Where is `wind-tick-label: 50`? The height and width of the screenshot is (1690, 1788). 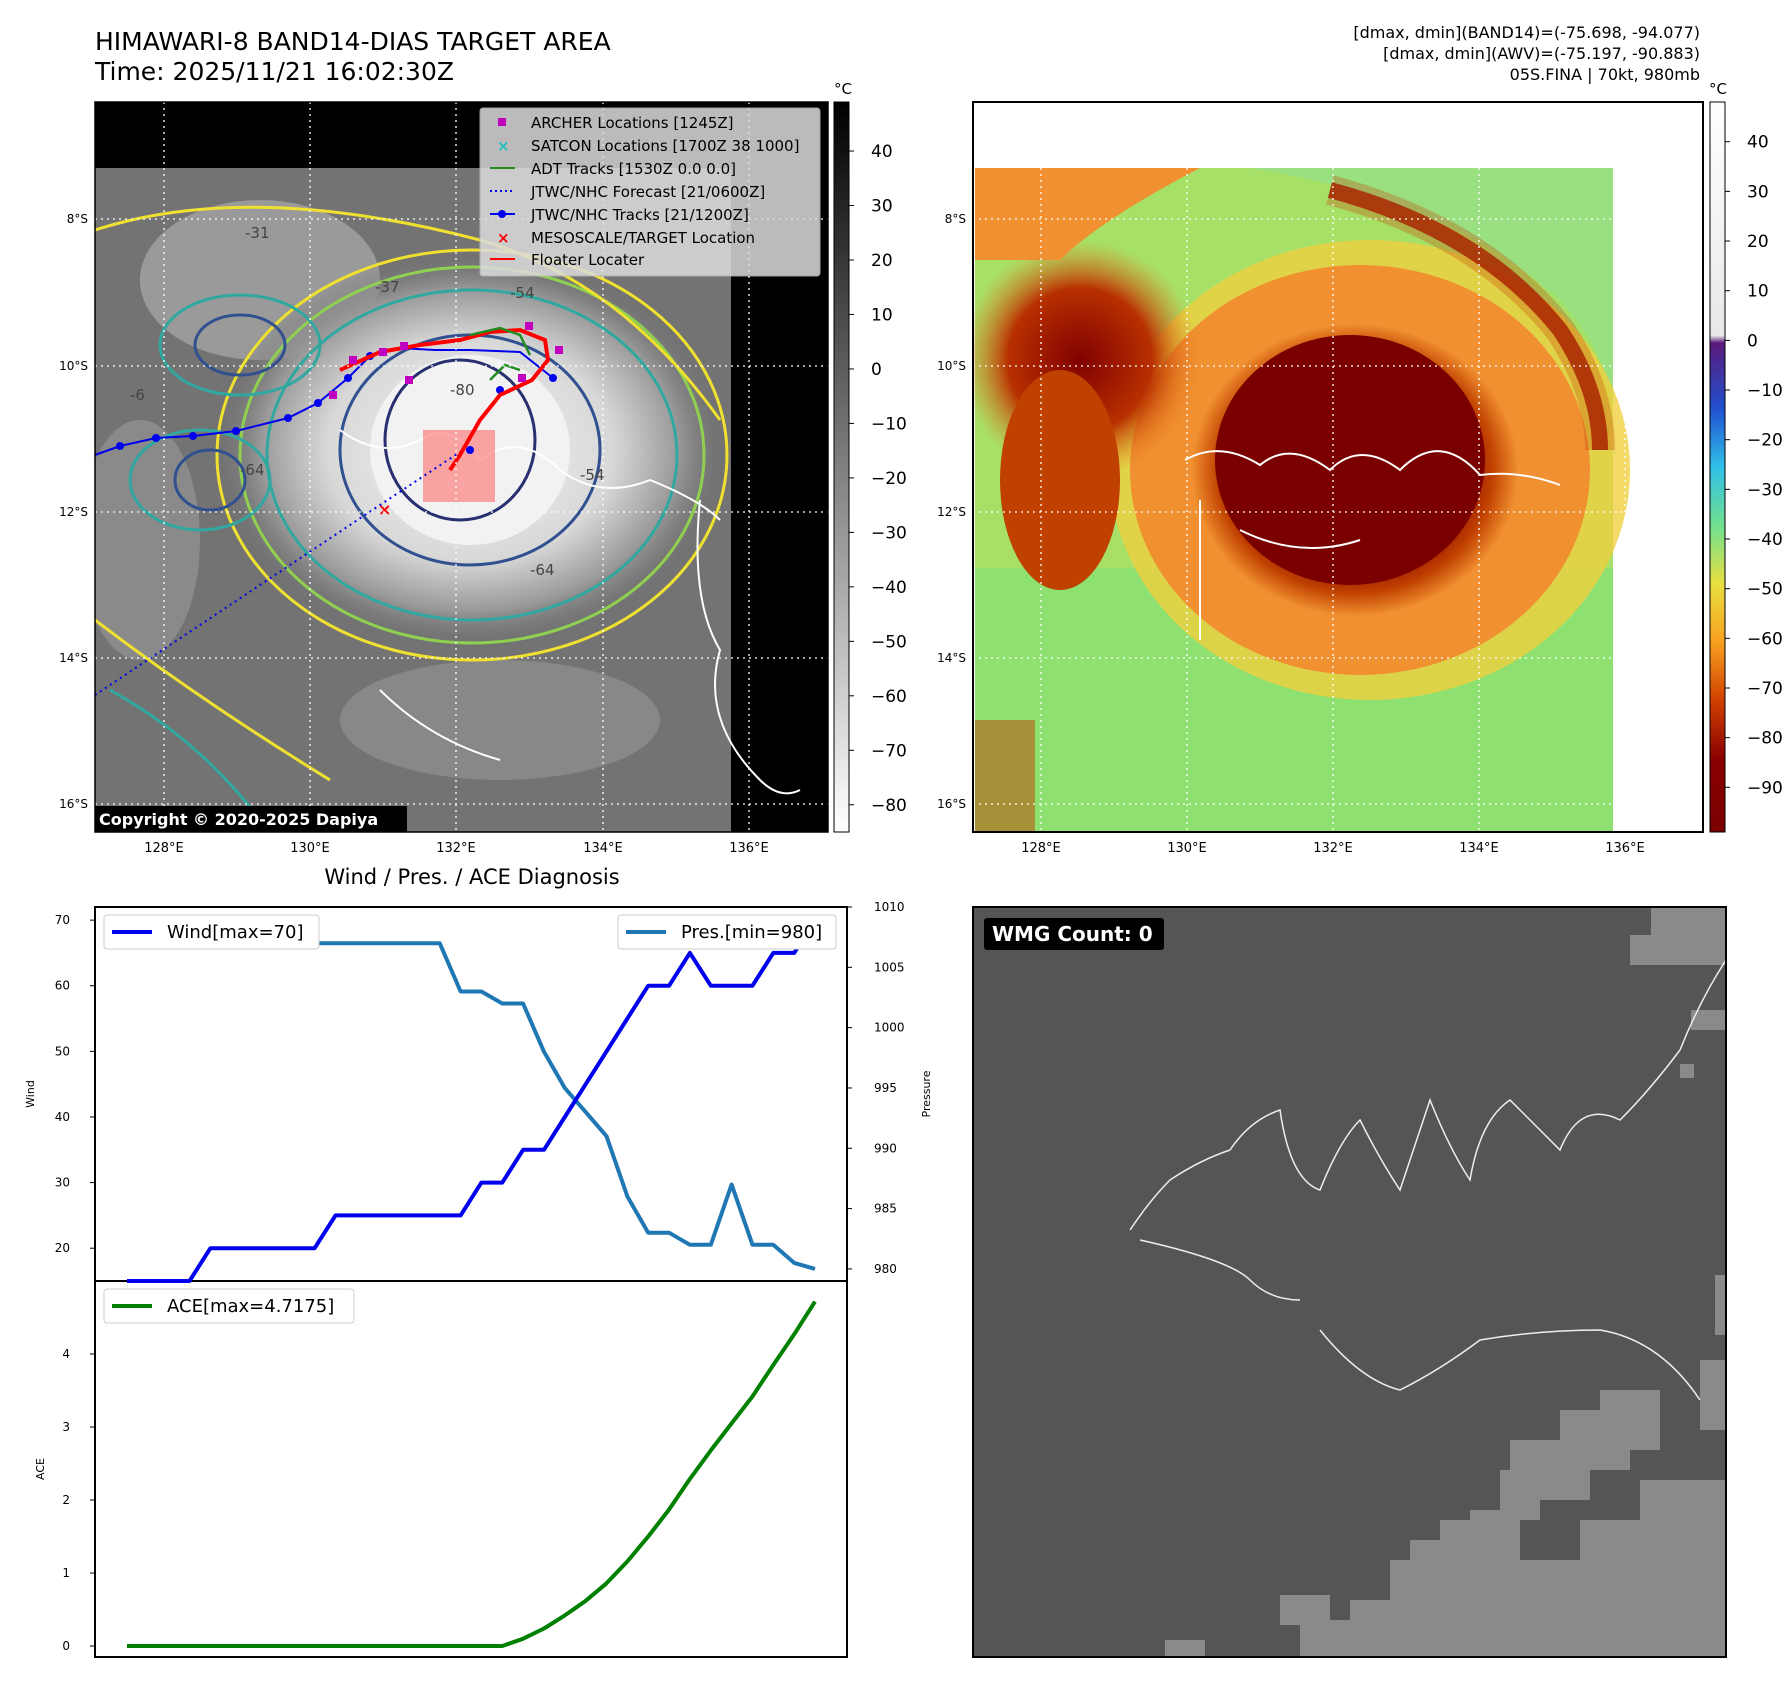
wind-tick-label: 50 is located at coordinates (62, 1051).